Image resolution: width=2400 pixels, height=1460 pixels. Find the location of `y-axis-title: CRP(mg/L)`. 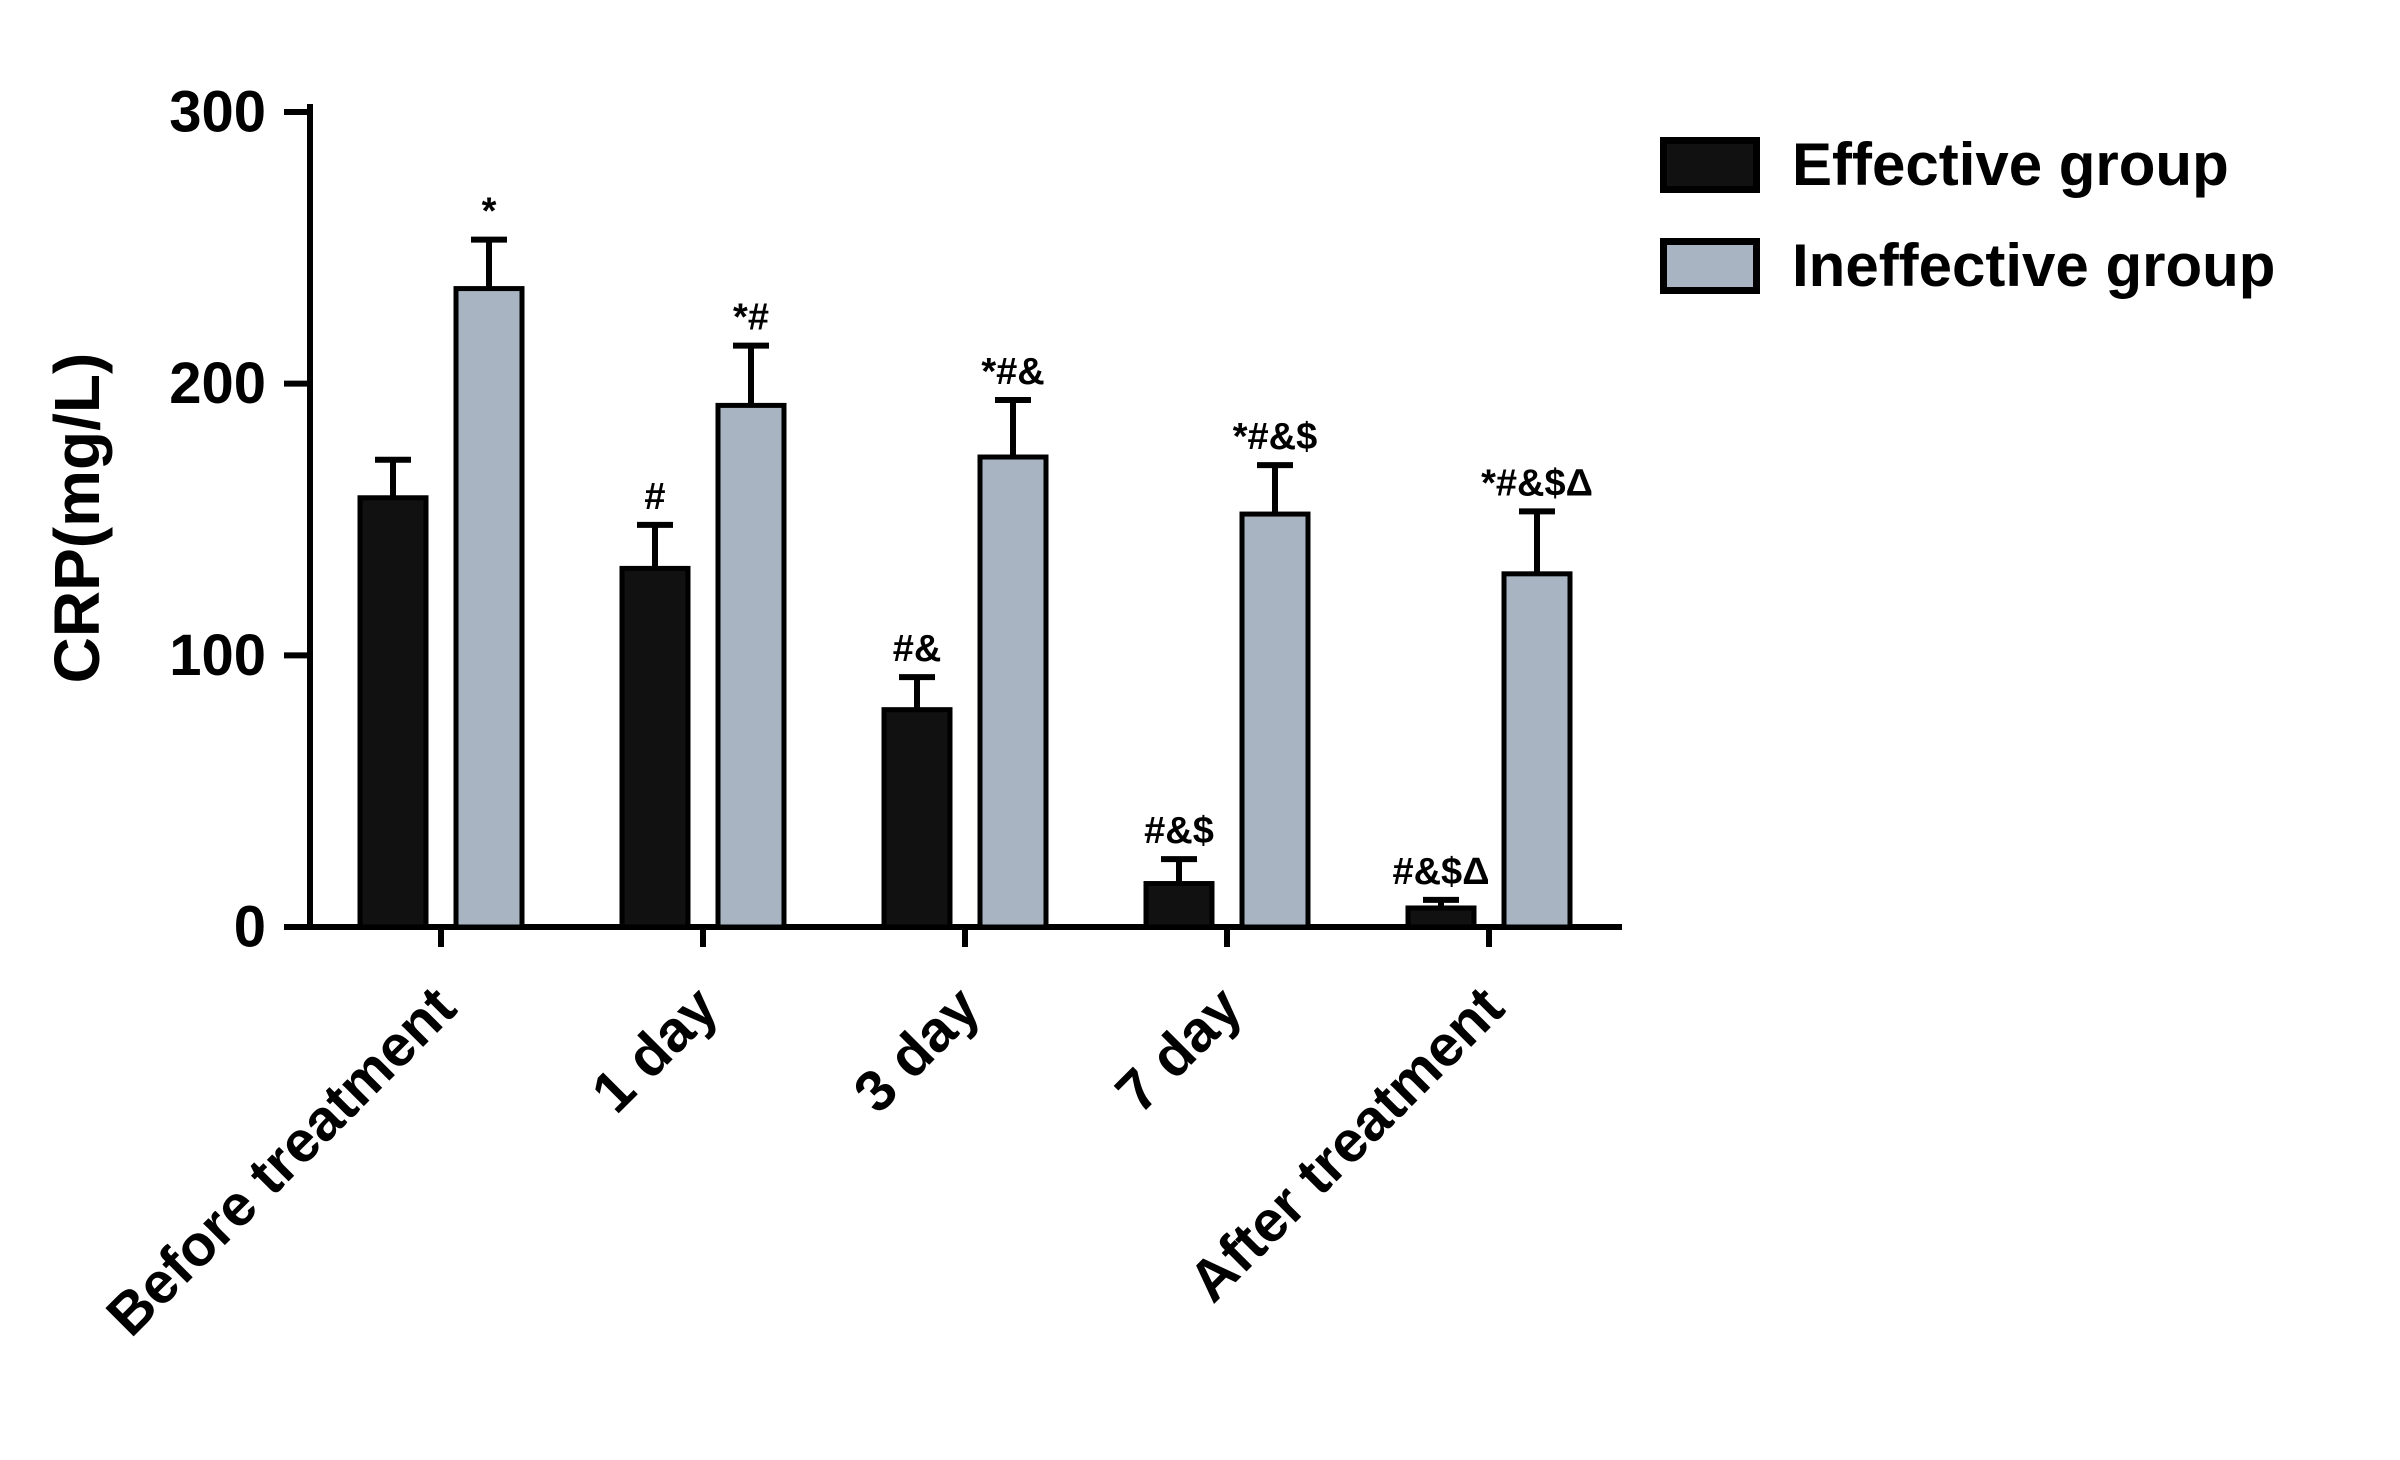

y-axis-title: CRP(mg/L) is located at coordinates (77, 518).